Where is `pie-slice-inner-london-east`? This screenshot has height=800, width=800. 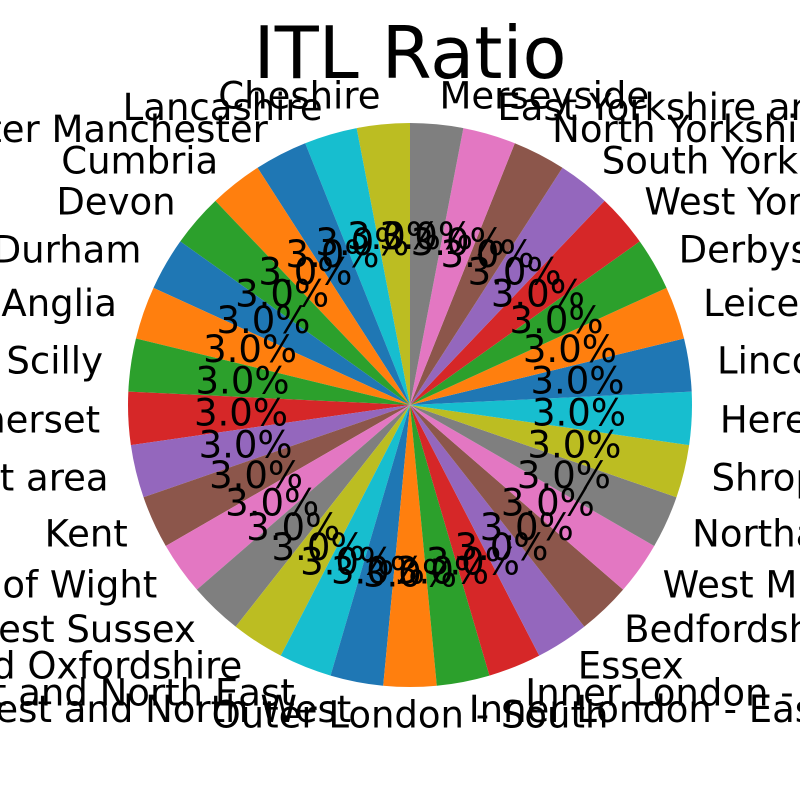
pie-slice-inner-london-east is located at coordinates (450, 545).